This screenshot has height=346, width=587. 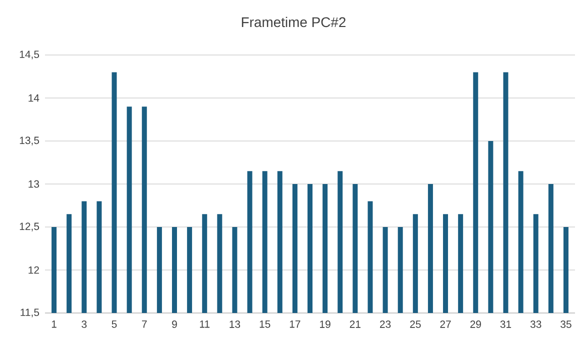 I want to click on y-tick-label: 14, so click(x=34, y=98).